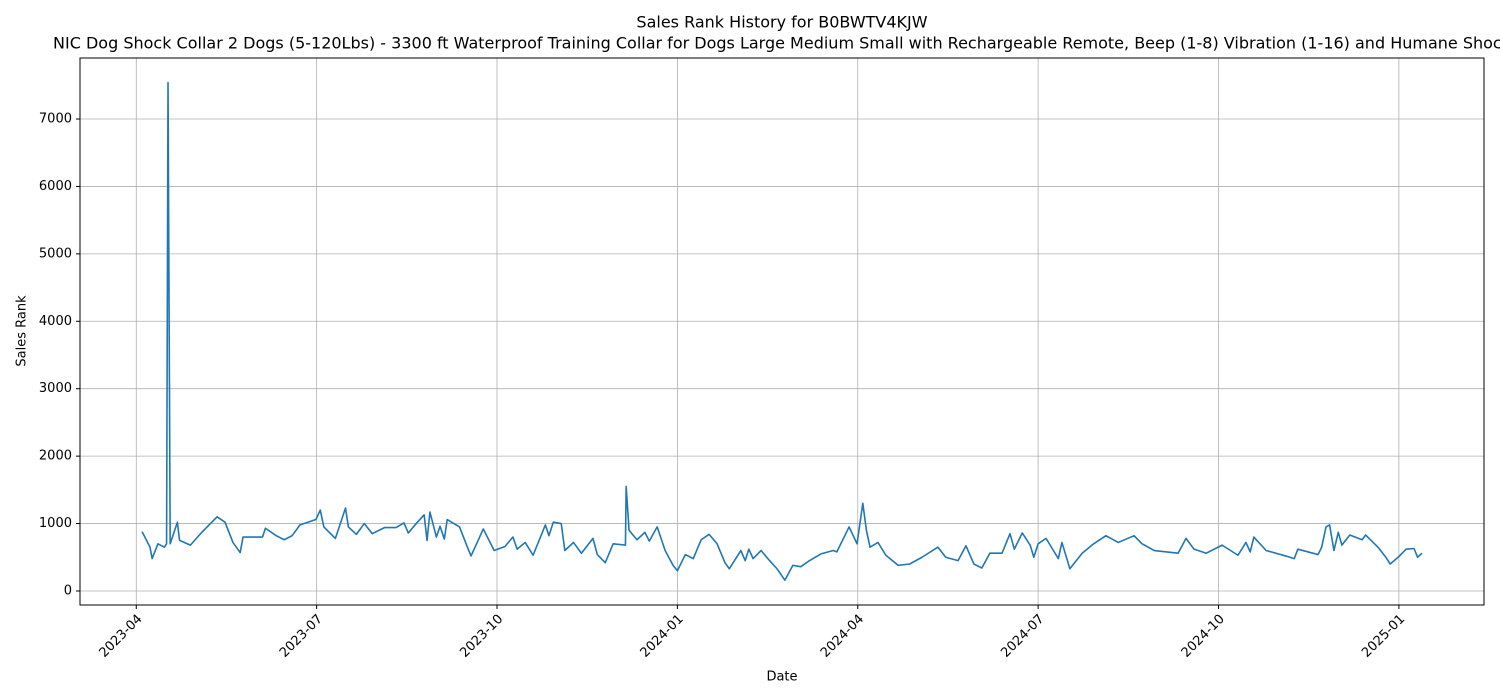 The image size is (1500, 700). I want to click on y-tick-label: 1000, so click(55, 523).